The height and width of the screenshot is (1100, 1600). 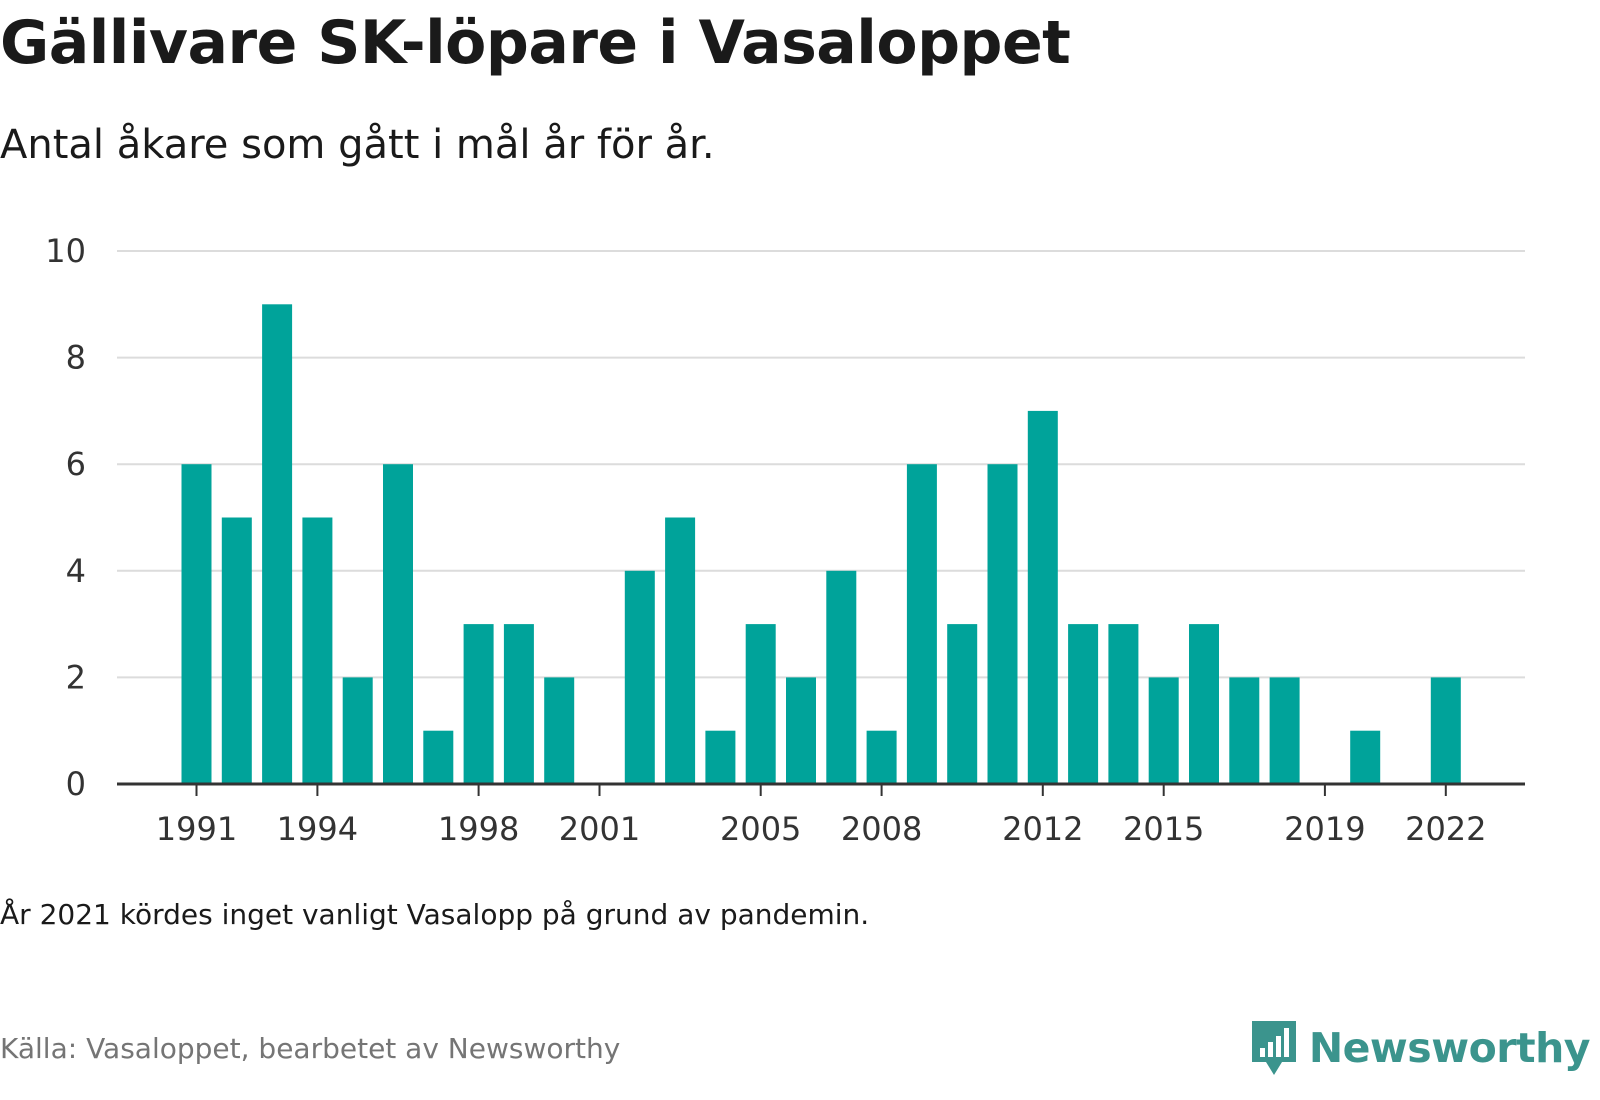 What do you see at coordinates (317, 650) in the screenshot?
I see `bar-1994` at bounding box center [317, 650].